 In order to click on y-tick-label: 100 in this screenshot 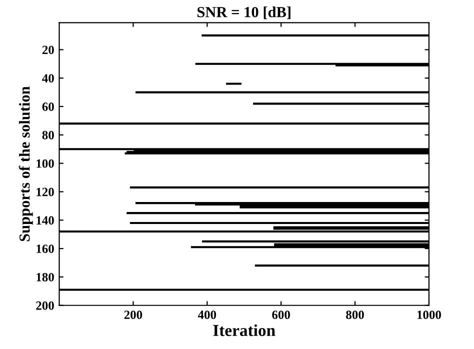, I will do `click(45, 163)`.